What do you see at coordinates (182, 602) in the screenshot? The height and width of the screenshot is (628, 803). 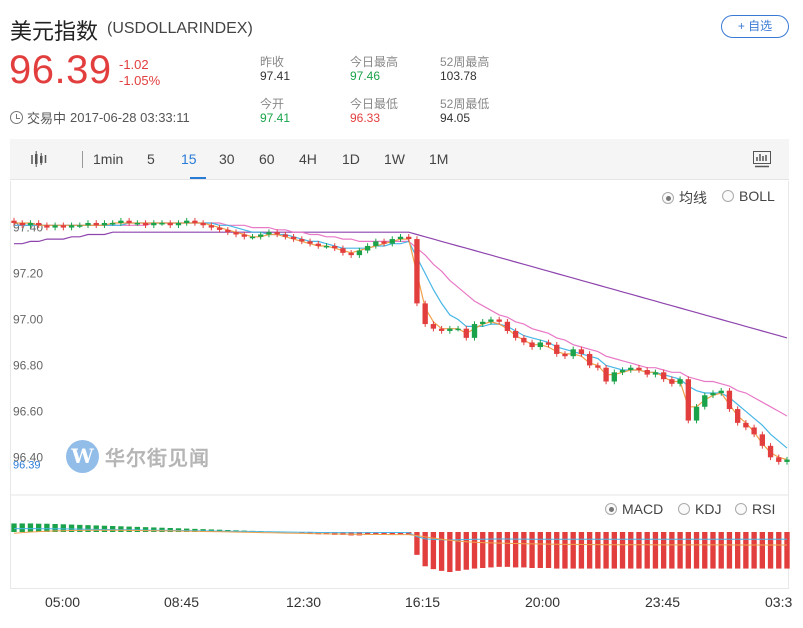 I see `x-tick: 08:45` at bounding box center [182, 602].